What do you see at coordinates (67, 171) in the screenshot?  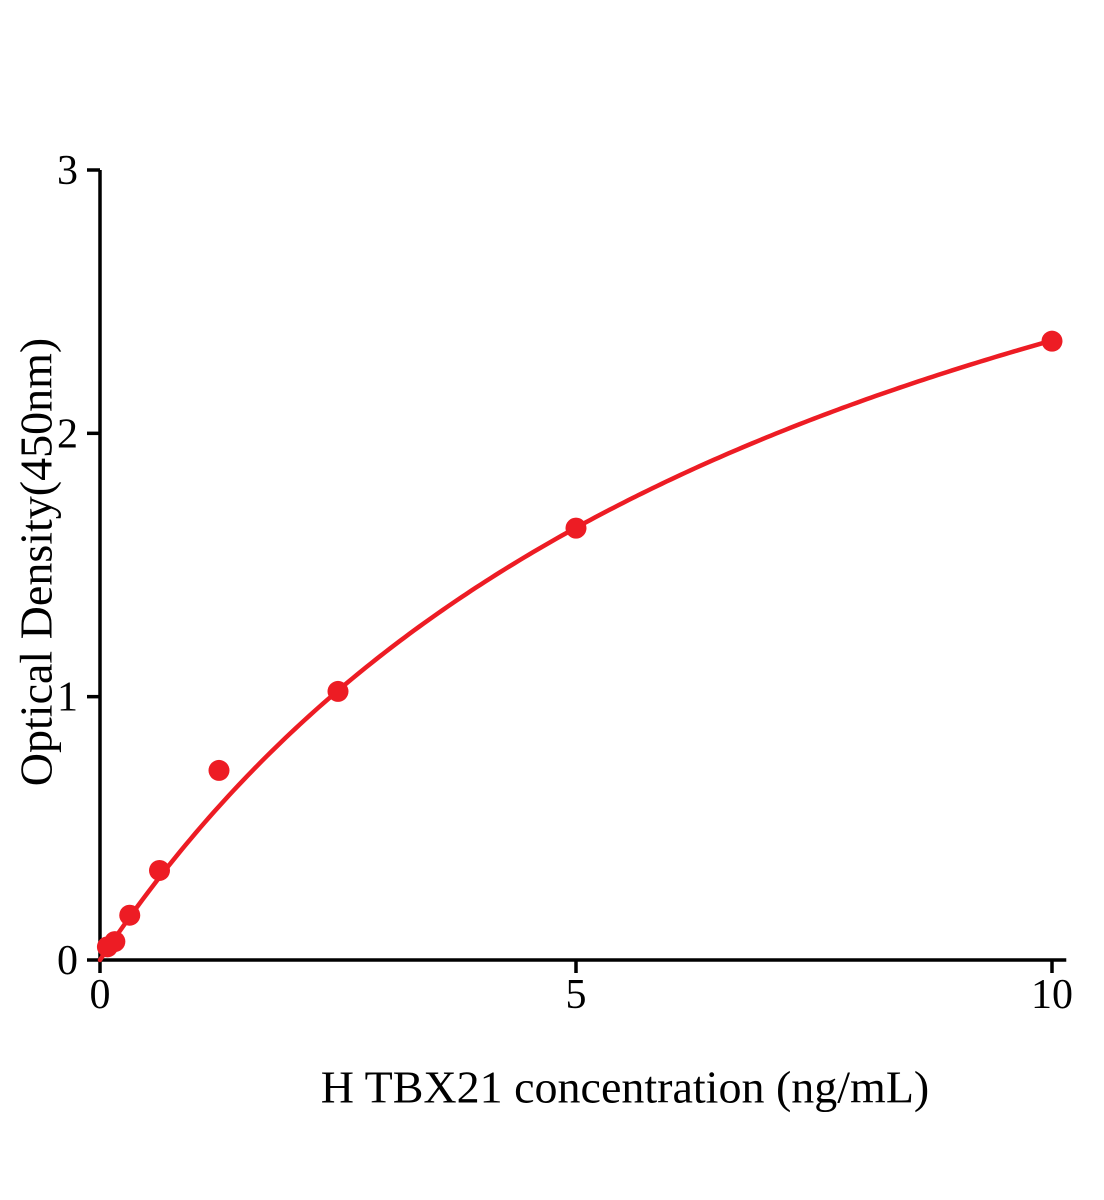 I see `y-tick-label: 3` at bounding box center [67, 171].